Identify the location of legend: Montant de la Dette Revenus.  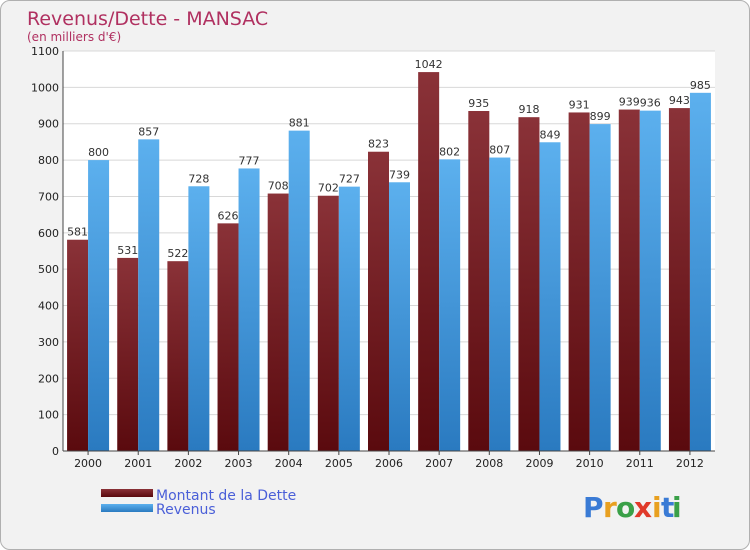
(198, 503).